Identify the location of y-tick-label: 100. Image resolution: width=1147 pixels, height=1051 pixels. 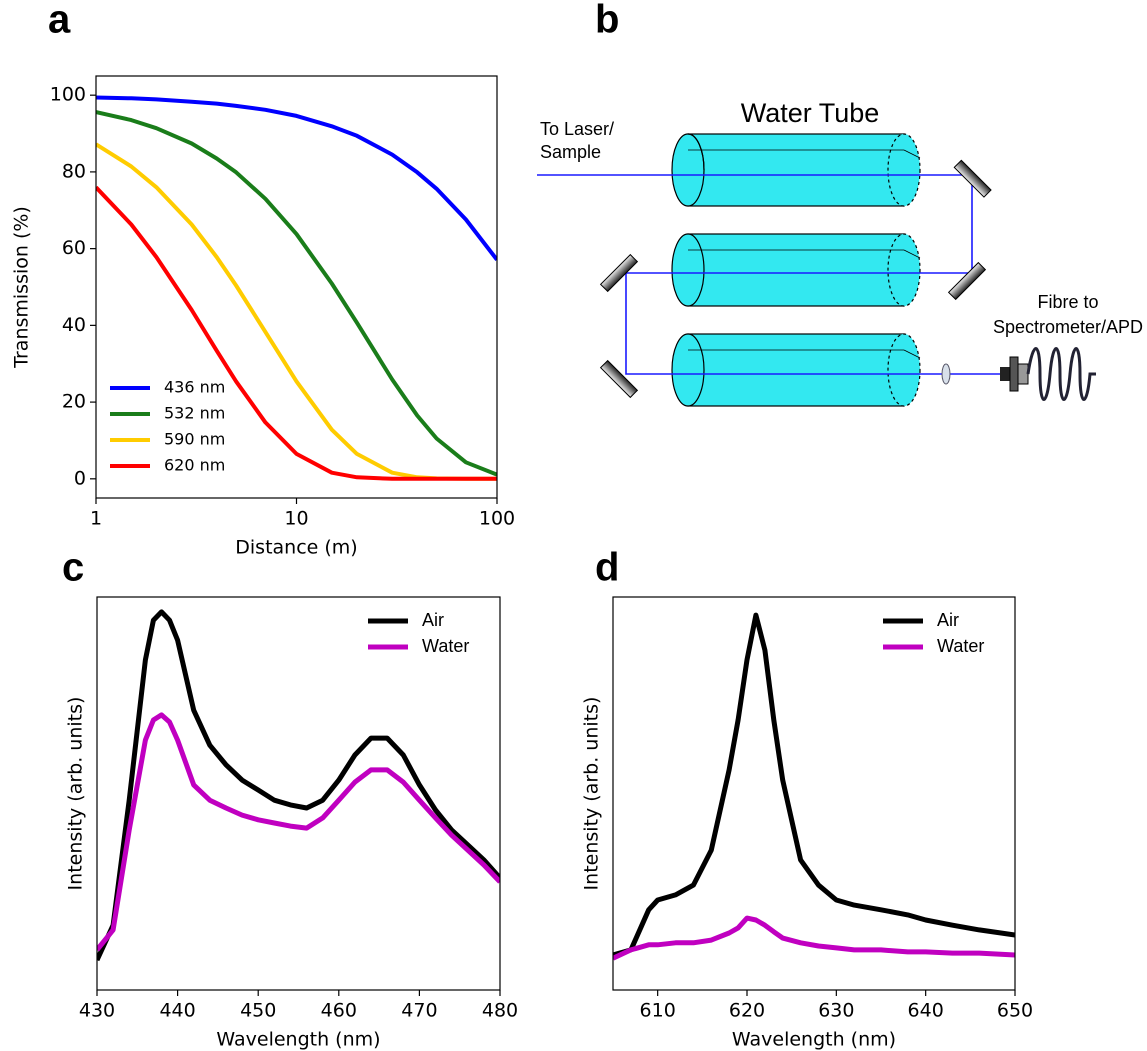
(68, 95).